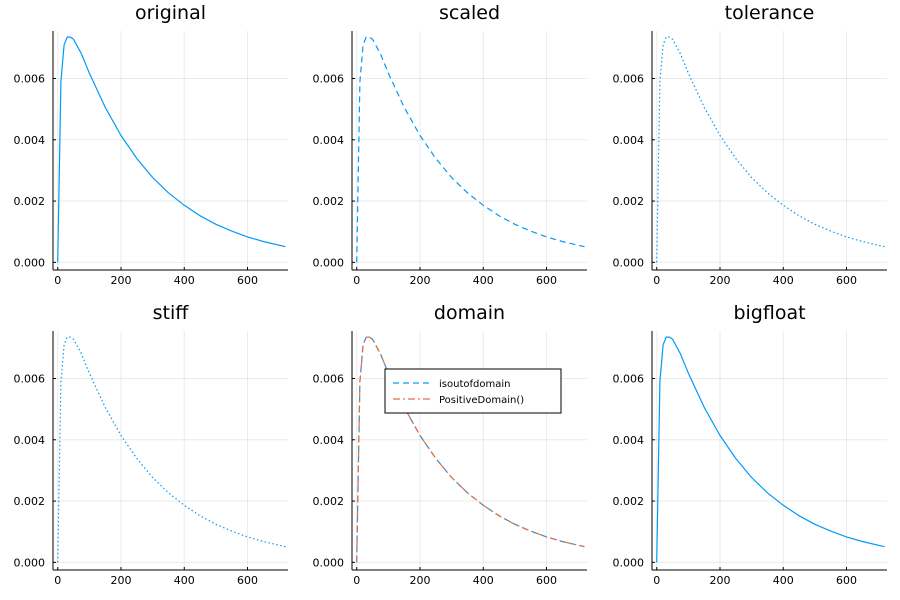 The height and width of the screenshot is (600, 900). I want to click on series-line-positivedomain, so click(470, 449).